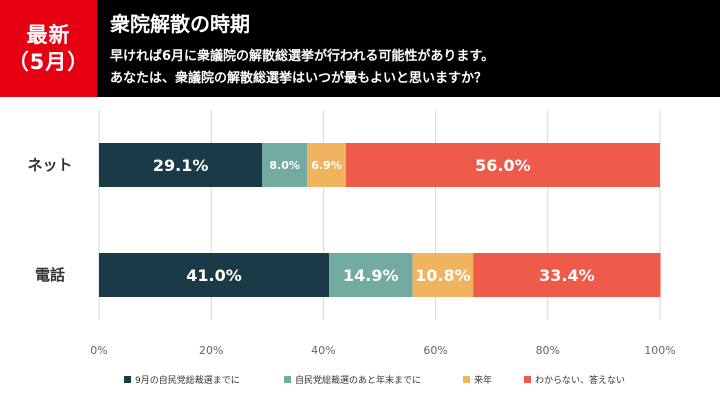  I want to click on badge-line2: （5月）, so click(48, 61).